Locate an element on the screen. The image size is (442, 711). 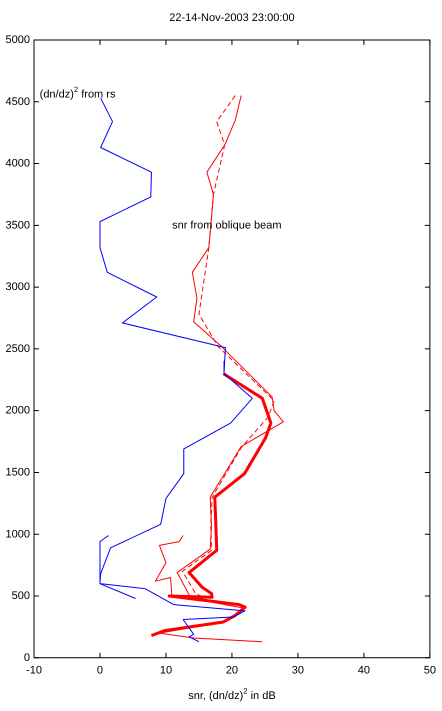
y-tick-label: 4500 is located at coordinates (18, 102).